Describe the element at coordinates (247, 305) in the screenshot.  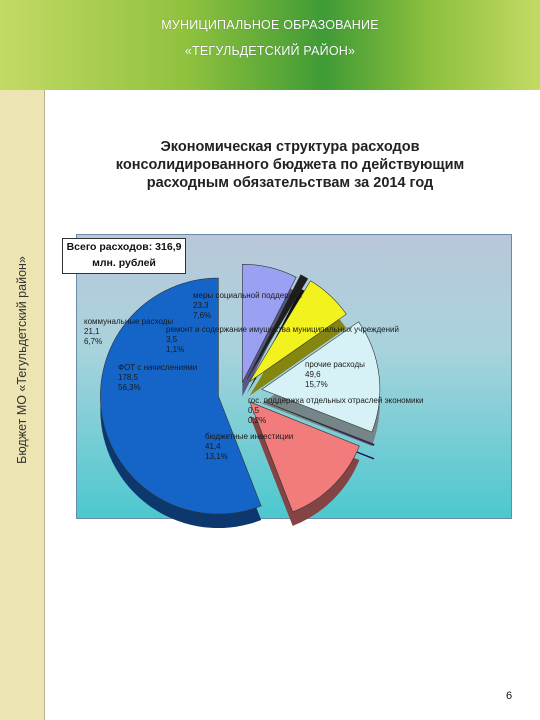
I see `slice-label-0: меры социальной поддержки 23,3 7,6%` at that location.